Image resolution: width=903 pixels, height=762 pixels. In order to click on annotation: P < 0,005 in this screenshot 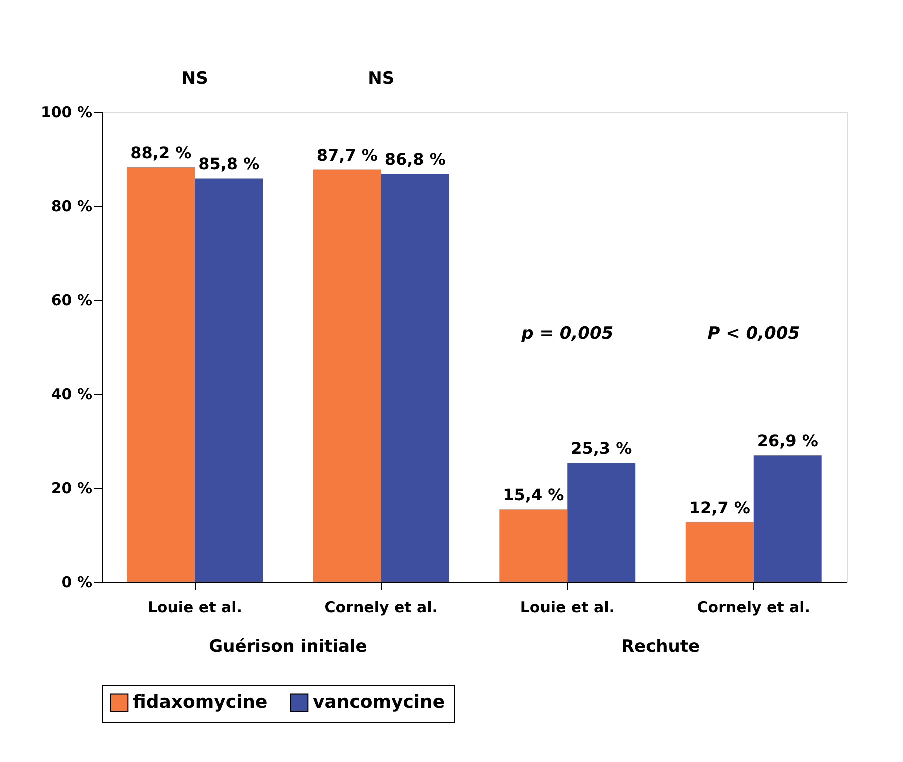, I will do `click(754, 334)`.